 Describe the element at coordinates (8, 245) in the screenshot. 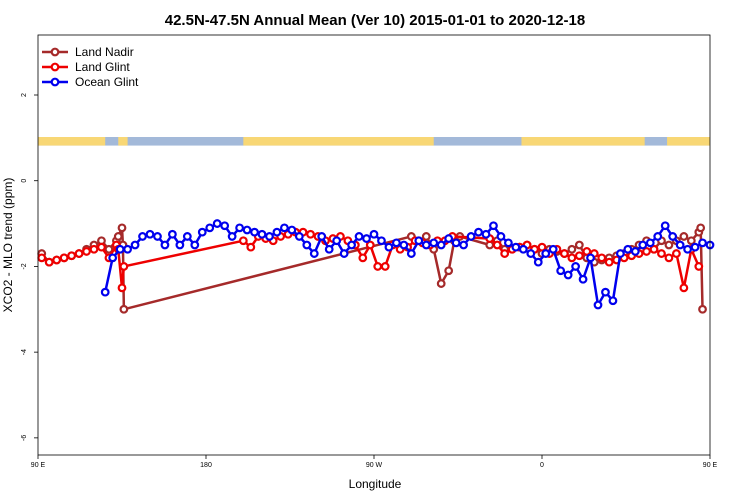

I see `y-axis-label: XCO2 - MLO trend (ppm)` at that location.